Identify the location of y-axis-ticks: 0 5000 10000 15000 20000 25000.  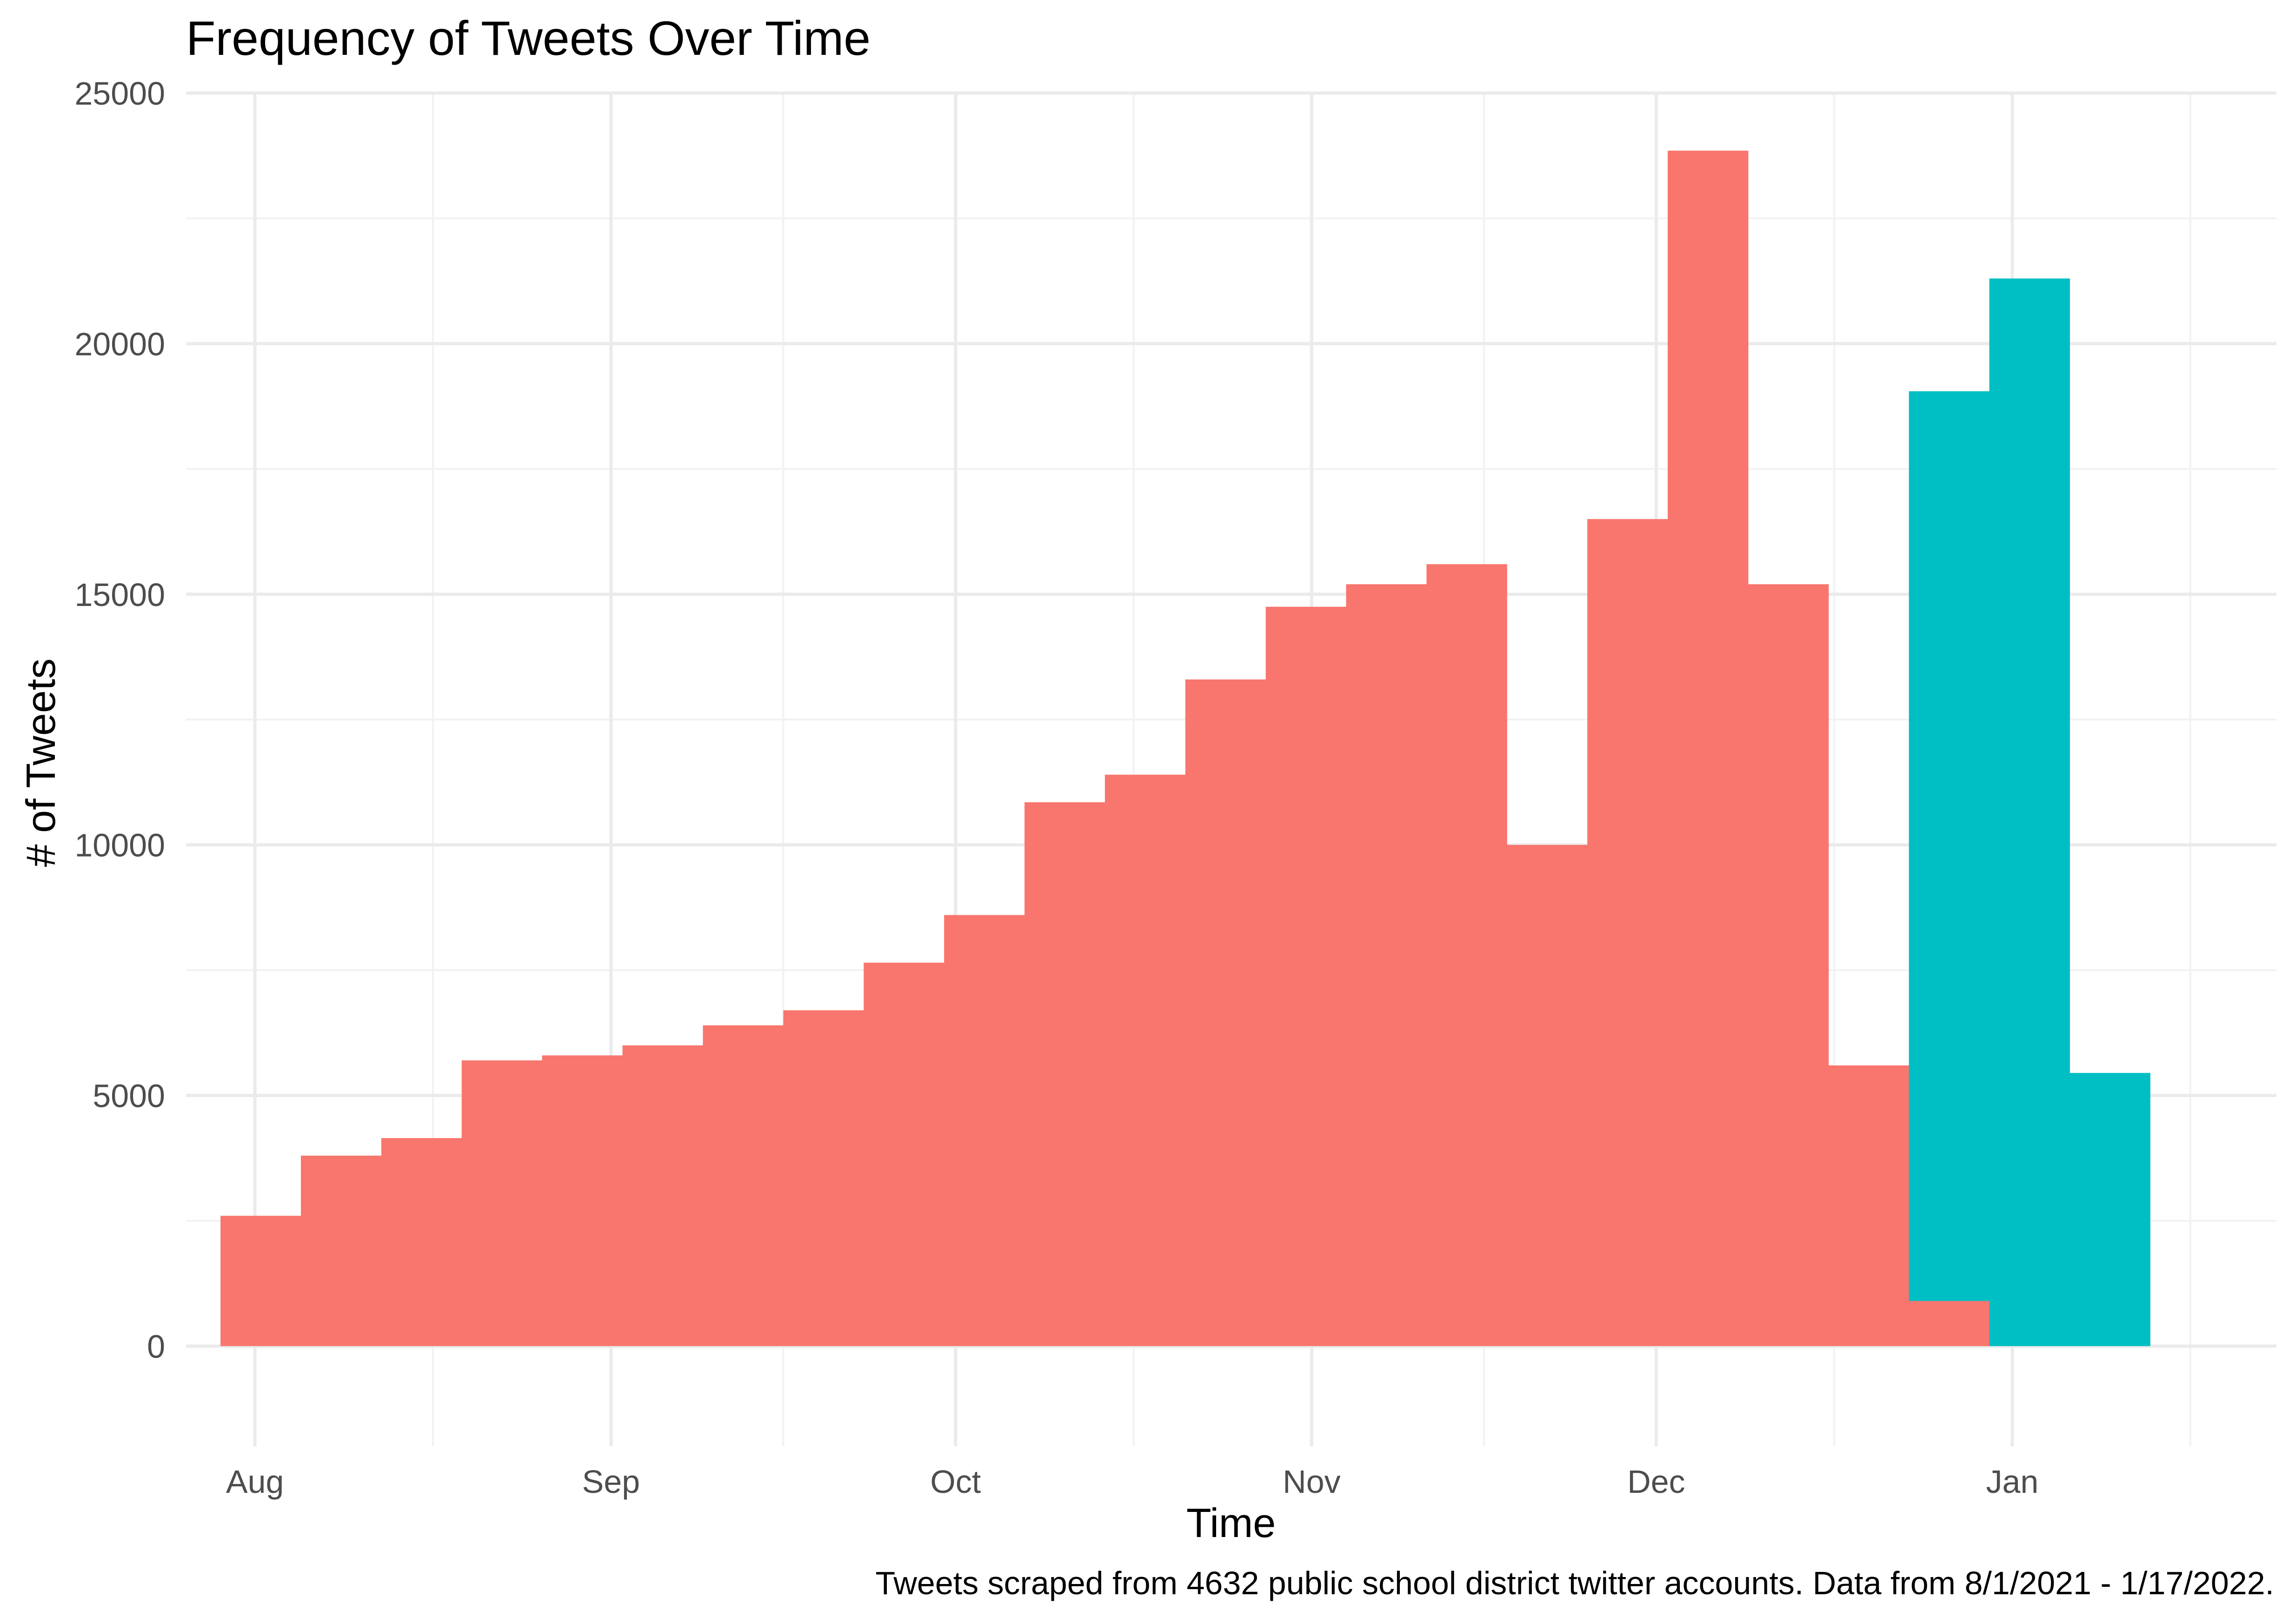
(119, 720).